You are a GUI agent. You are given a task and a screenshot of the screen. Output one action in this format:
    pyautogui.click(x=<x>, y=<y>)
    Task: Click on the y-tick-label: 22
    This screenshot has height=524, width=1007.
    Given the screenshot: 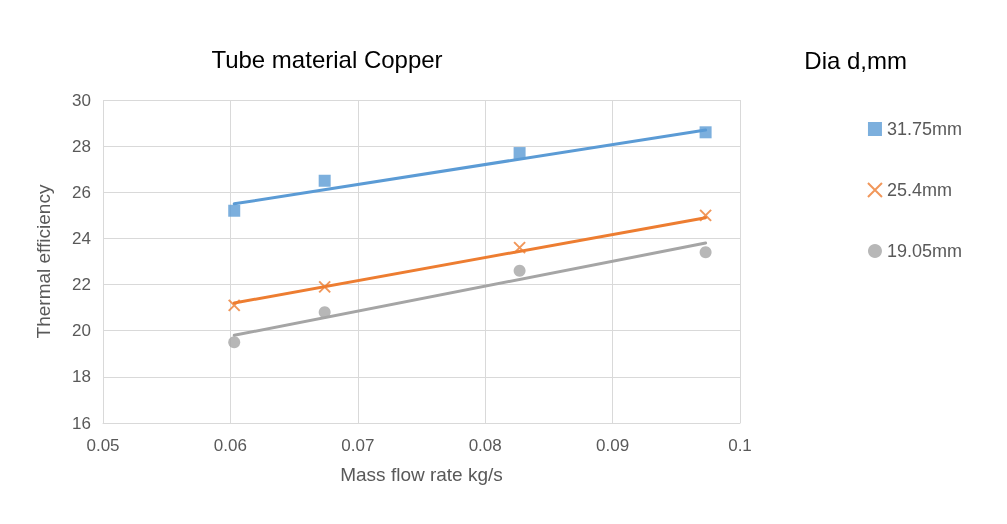 What is the action you would take?
    pyautogui.click(x=81, y=285)
    